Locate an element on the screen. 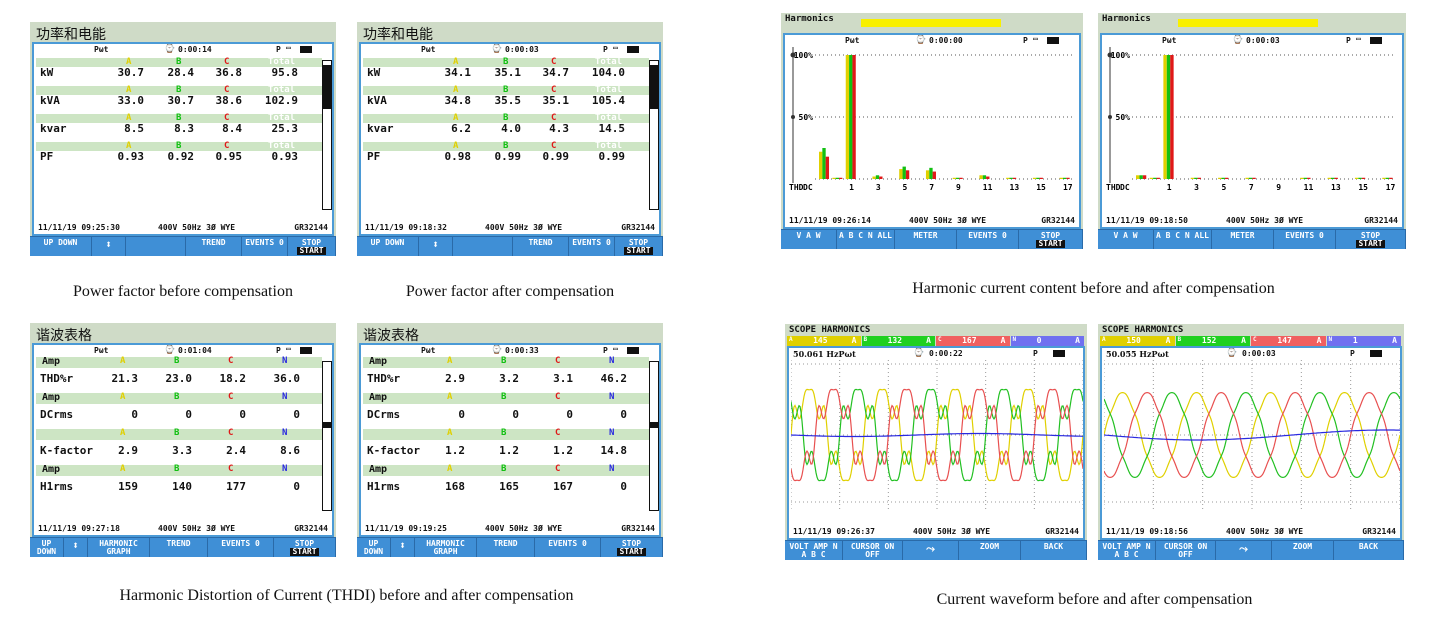 The height and width of the screenshot is (633, 1440). measurement-row: A B C Total kvar 8.5 8.3 8.4 25.3 is located at coordinates (179, 124).